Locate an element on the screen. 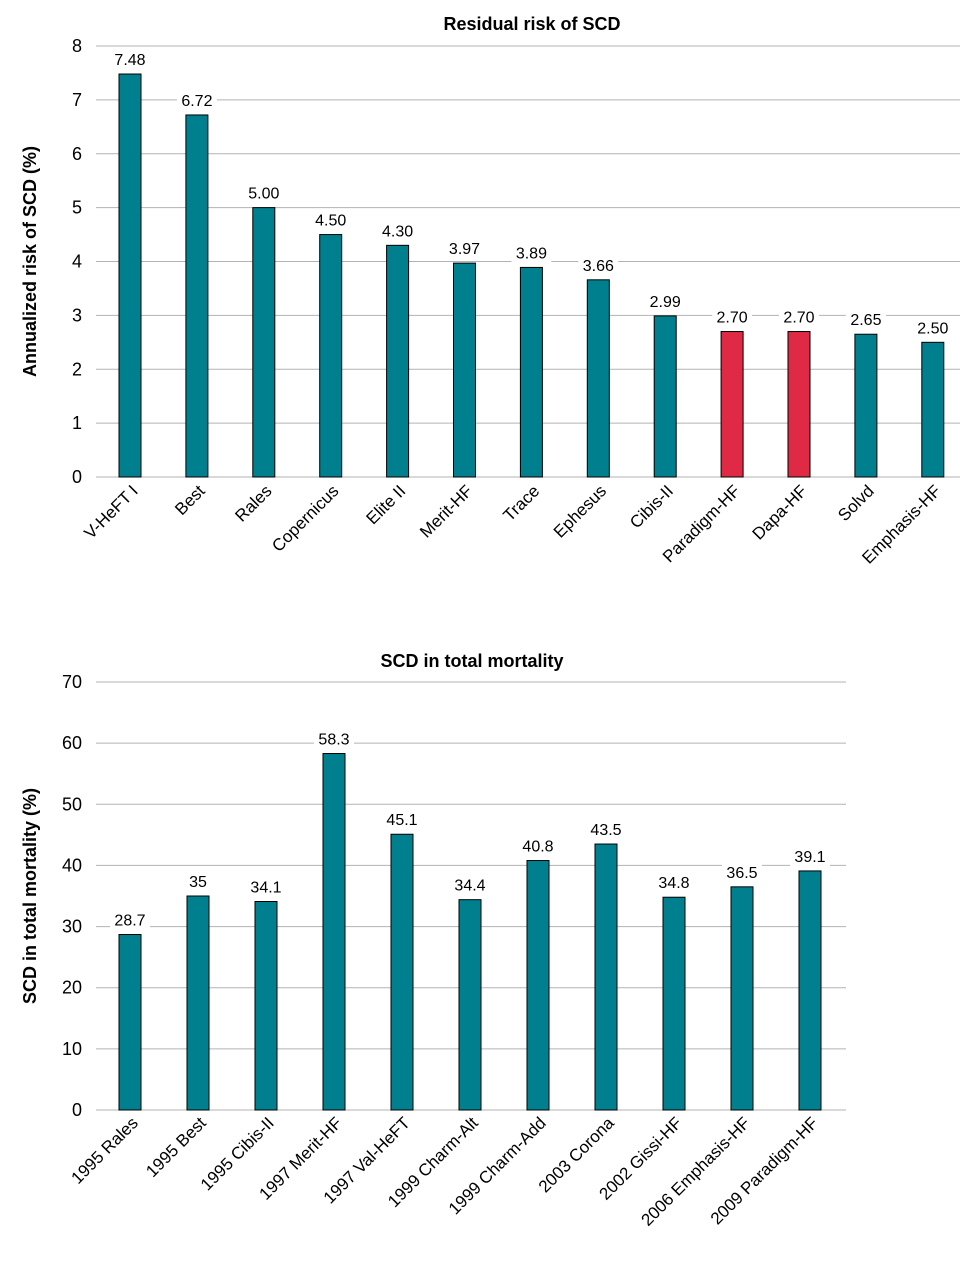  bar-1999-charm-alt is located at coordinates (470, 1005).